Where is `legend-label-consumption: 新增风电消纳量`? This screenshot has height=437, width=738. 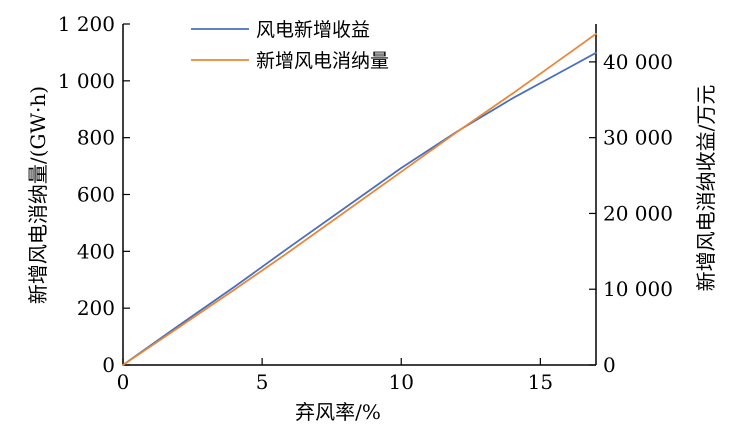 legend-label-consumption: 新增风电消纳量 is located at coordinates (322, 61).